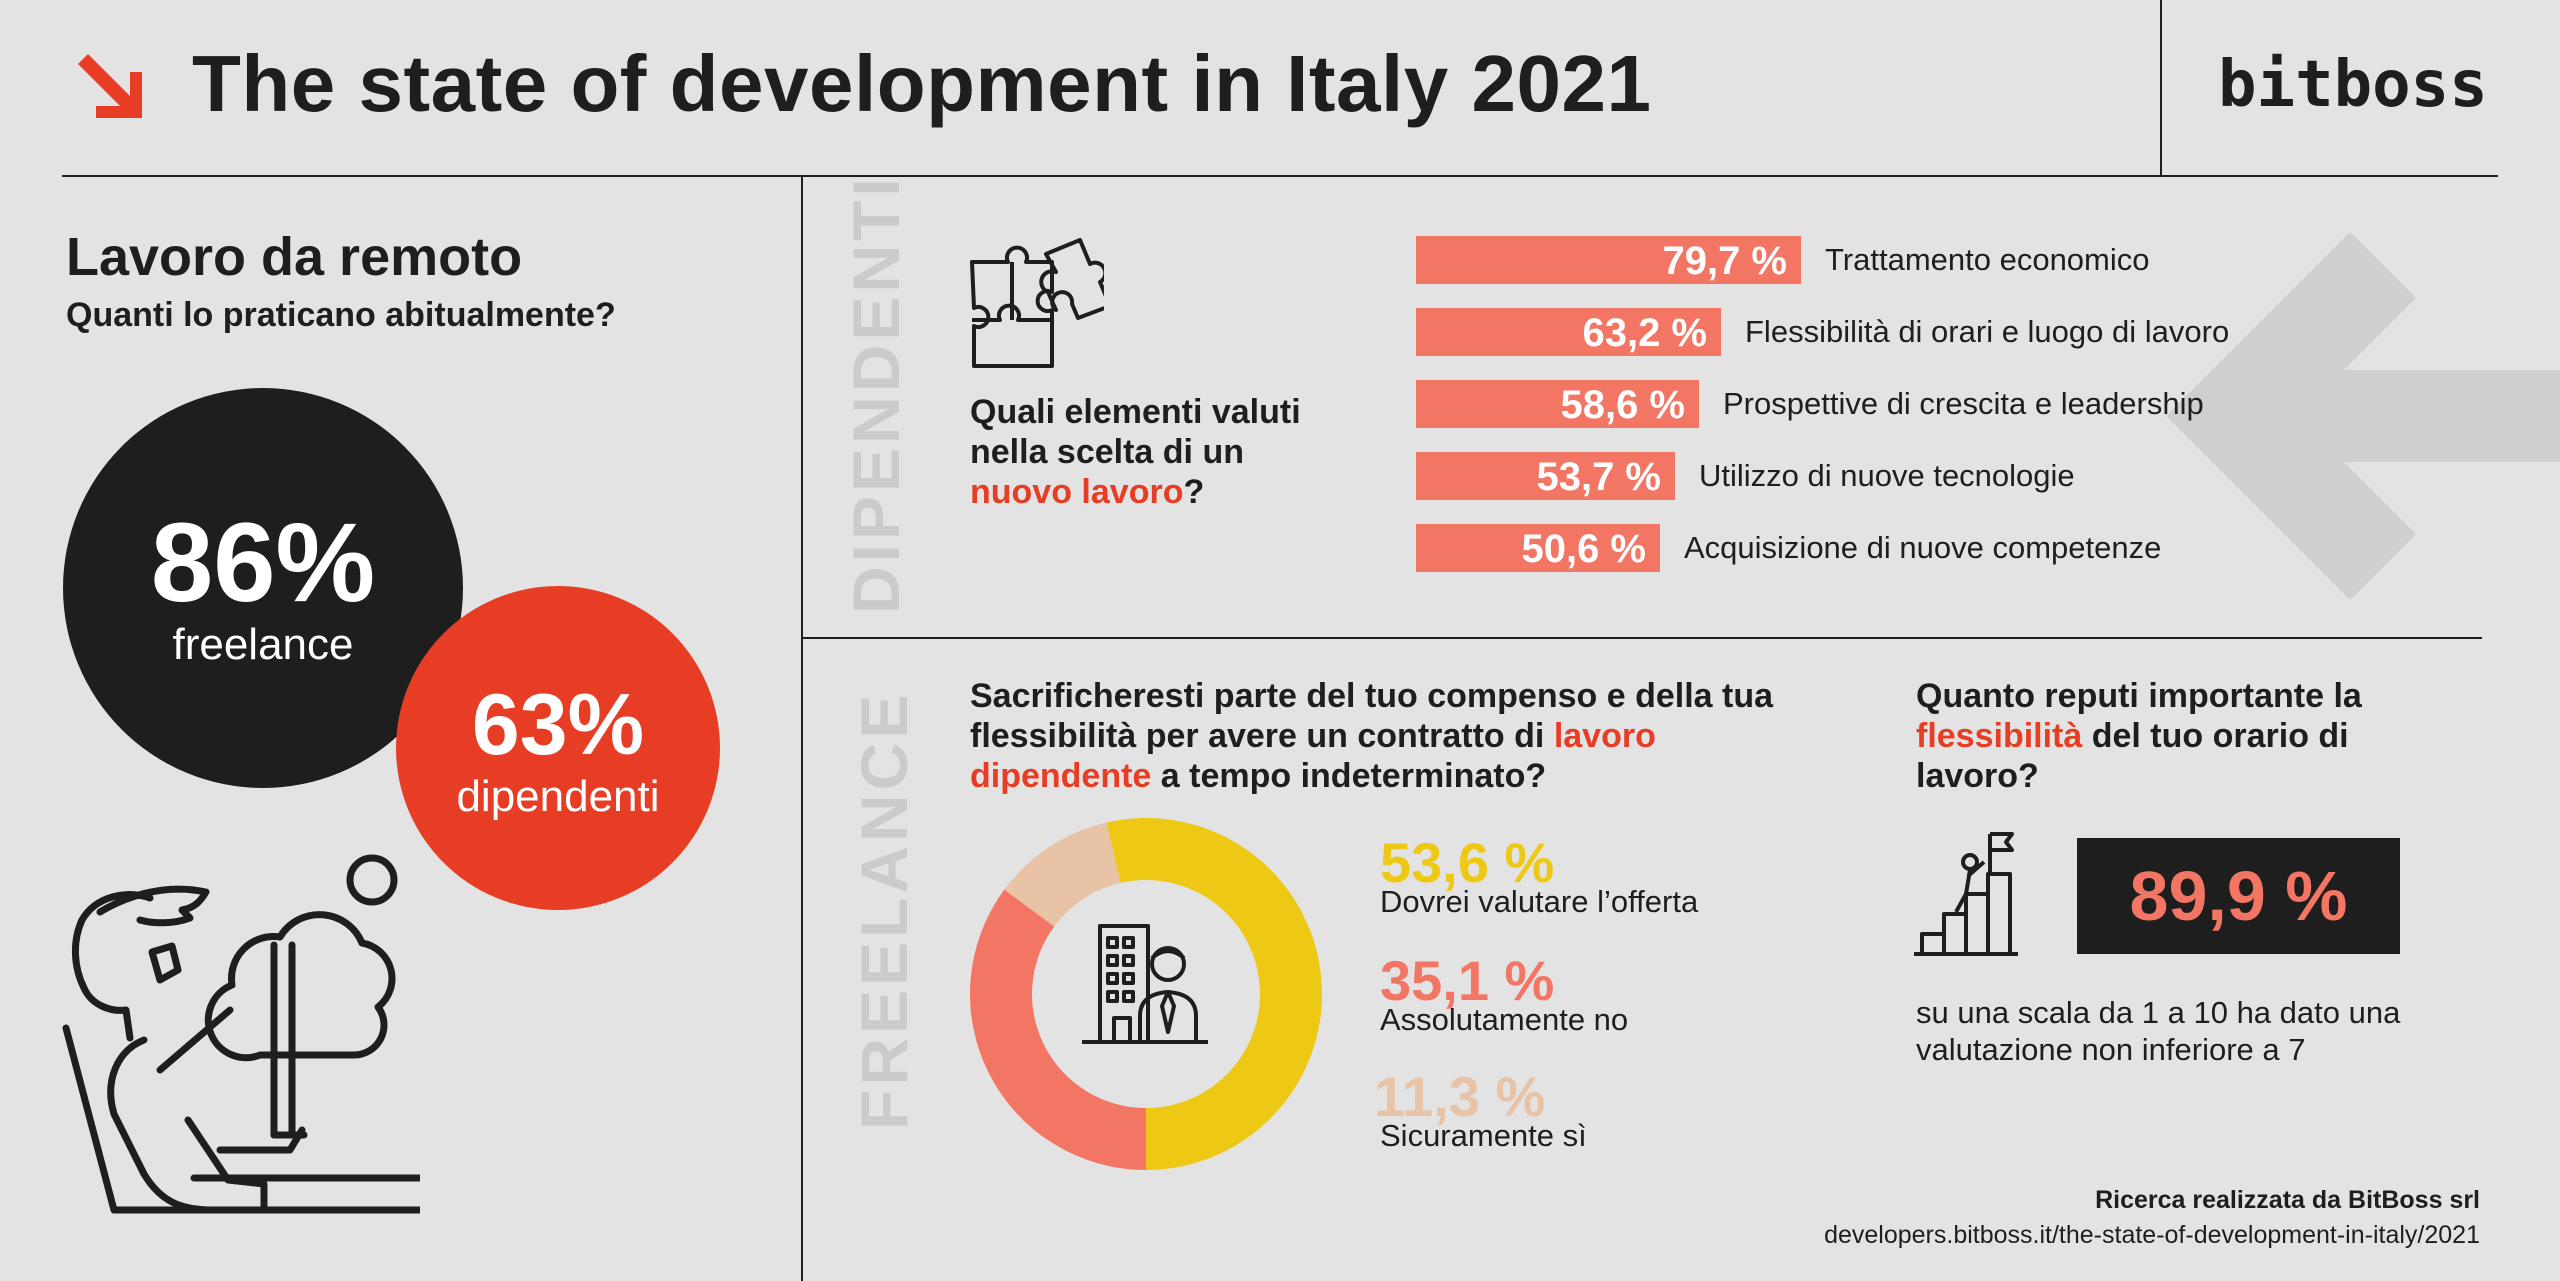 The width and height of the screenshot is (2560, 1281). Describe the element at coordinates (1467, 980) in the screenshot. I see `legend-value-2: 35,1 %` at that location.